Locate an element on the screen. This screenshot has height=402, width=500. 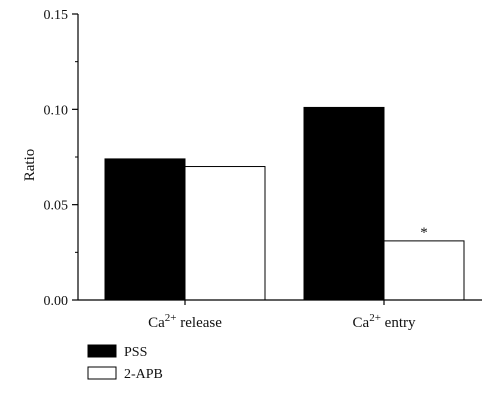
y-tick-label: 0.05 is located at coordinates (56, 206).